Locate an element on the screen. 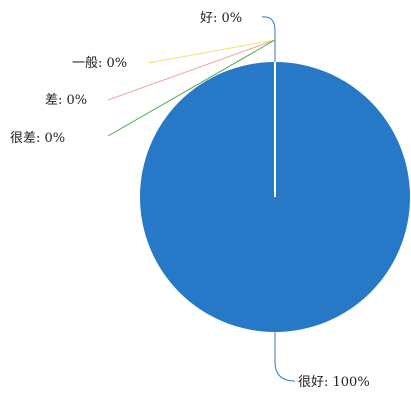 The height and width of the screenshot is (396, 411). slice-label-4: 差: 0% is located at coordinates (66, 100).